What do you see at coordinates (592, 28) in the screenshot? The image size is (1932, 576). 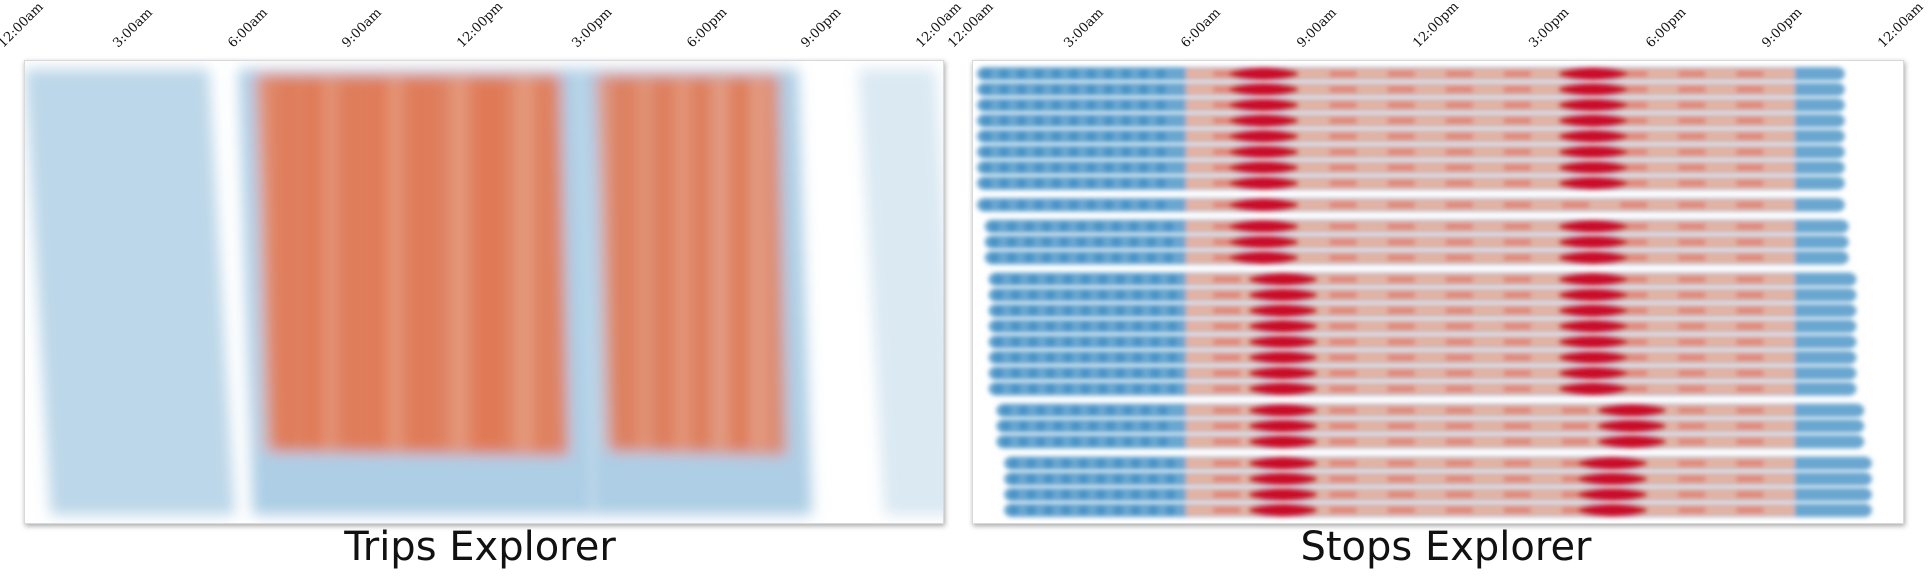 I see `trips-tick-label: 3:00pm` at bounding box center [592, 28].